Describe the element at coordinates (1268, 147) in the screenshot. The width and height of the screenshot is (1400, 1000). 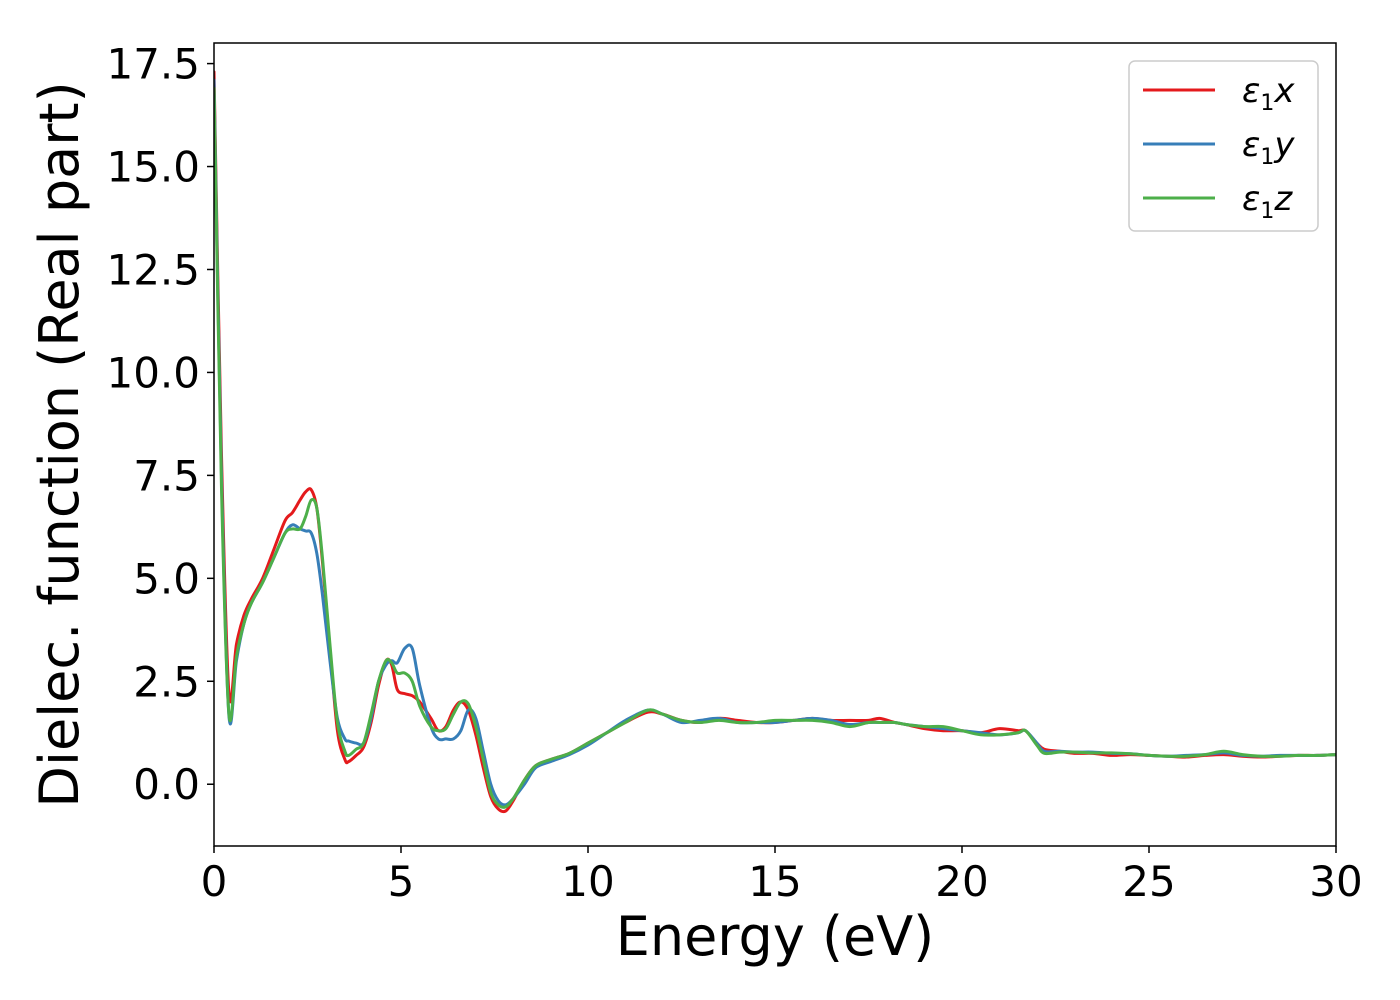
I see `legend-label-y: ε1y` at that location.